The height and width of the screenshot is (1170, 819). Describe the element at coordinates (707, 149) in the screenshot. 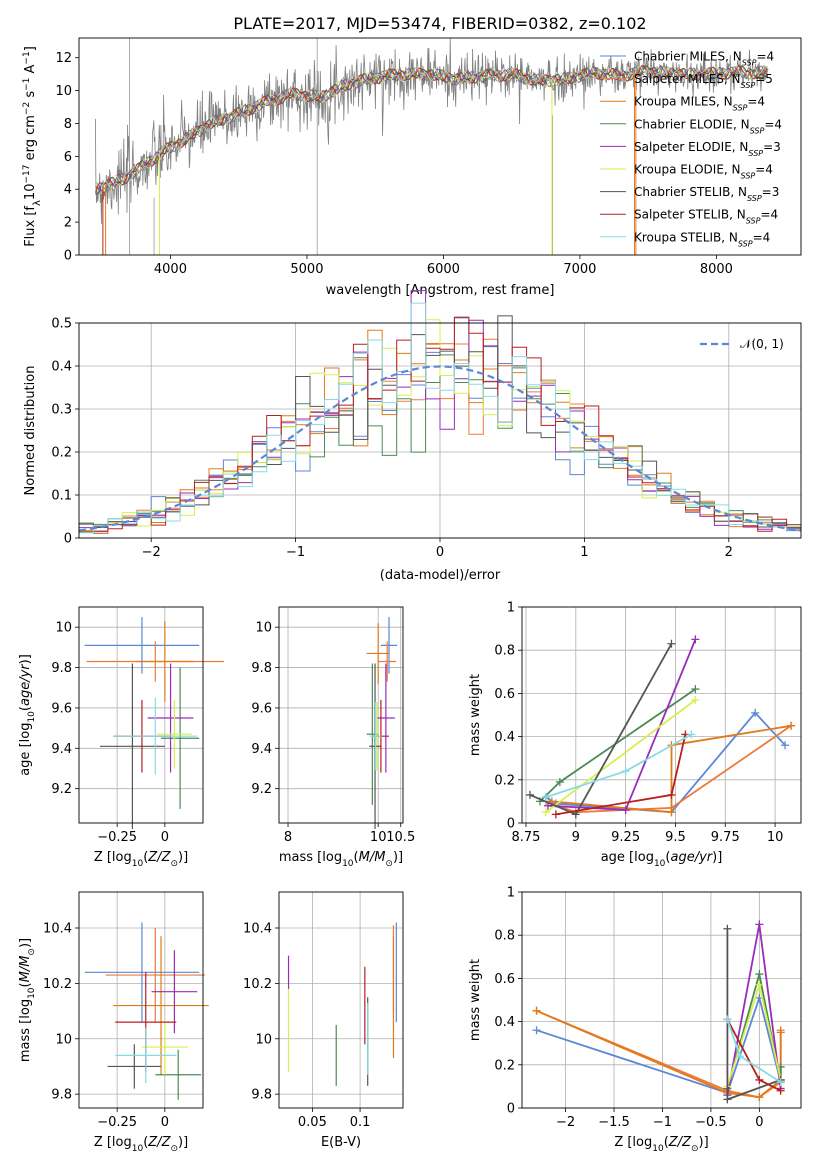

I see `legend-label: Salpeter ELODIE, NSSP=3` at that location.